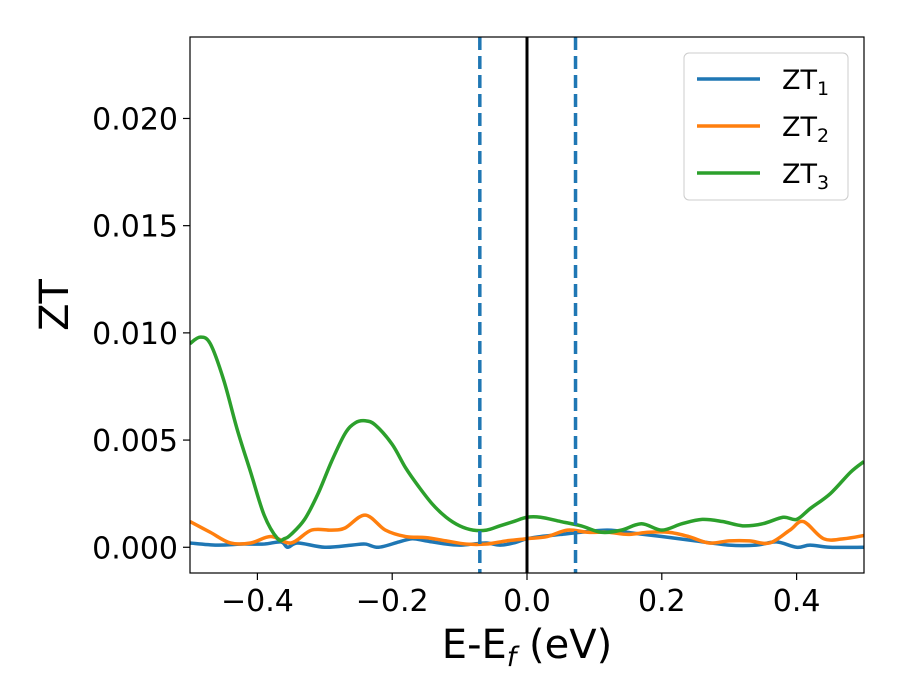 The height and width of the screenshot is (700, 900). I want to click on x-axis-ticks: −0.4 −0.2 0.0 0.2 0.4, so click(520, 596).